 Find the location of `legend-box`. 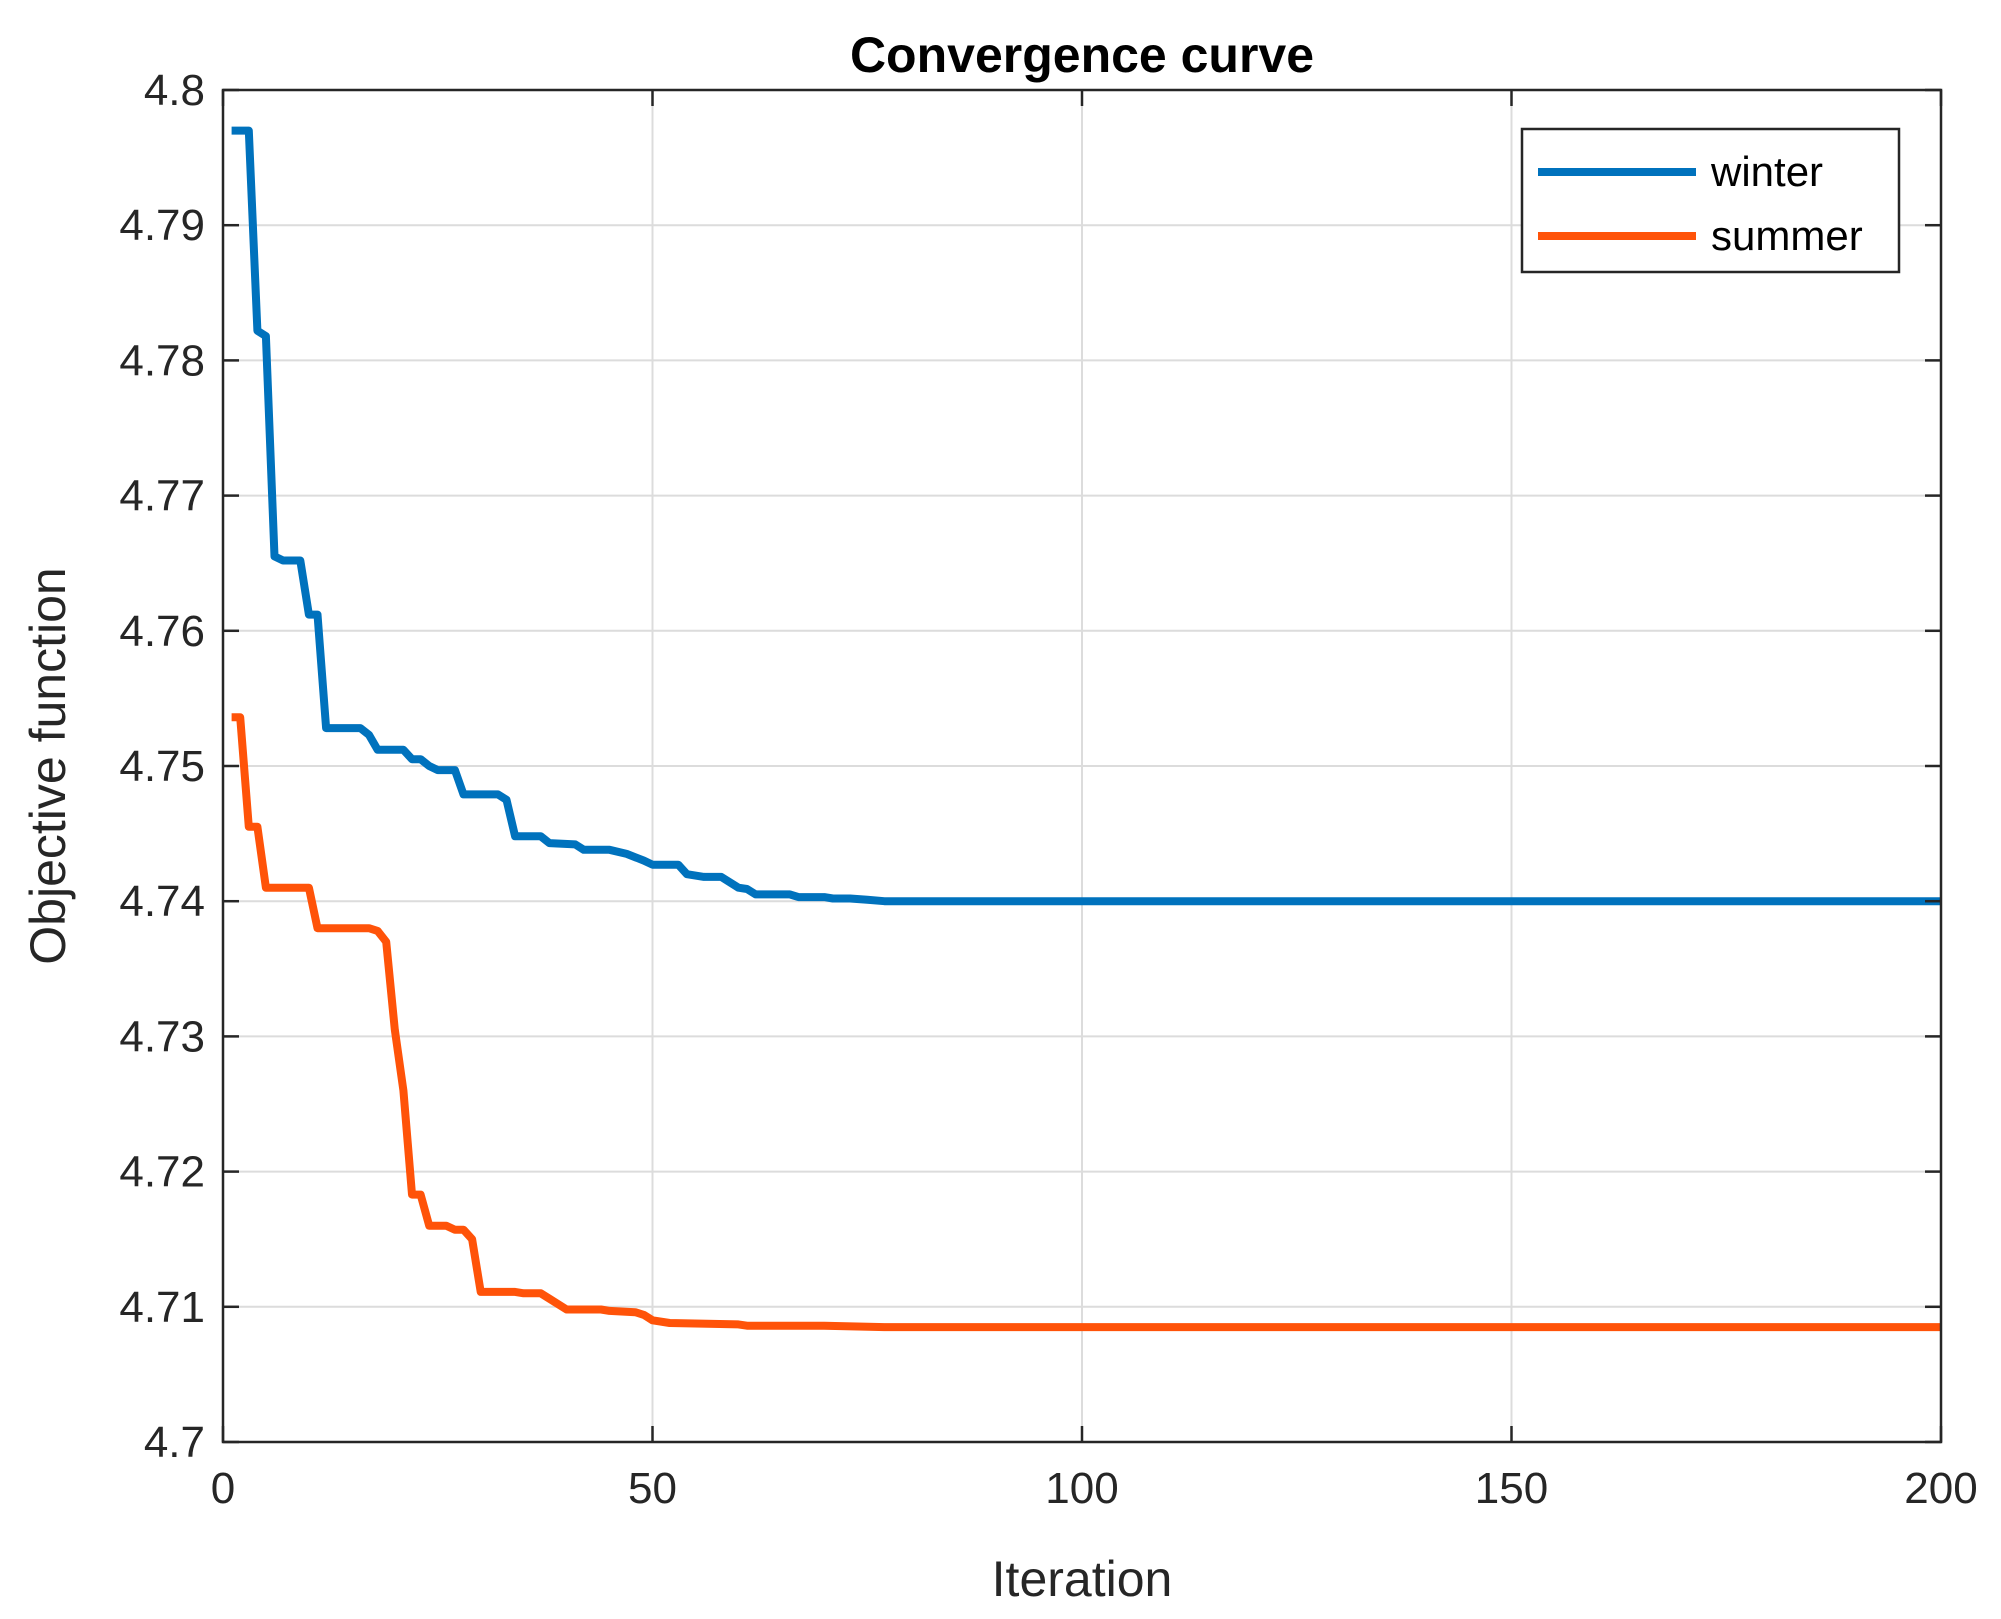

legend-box is located at coordinates (1710, 200).